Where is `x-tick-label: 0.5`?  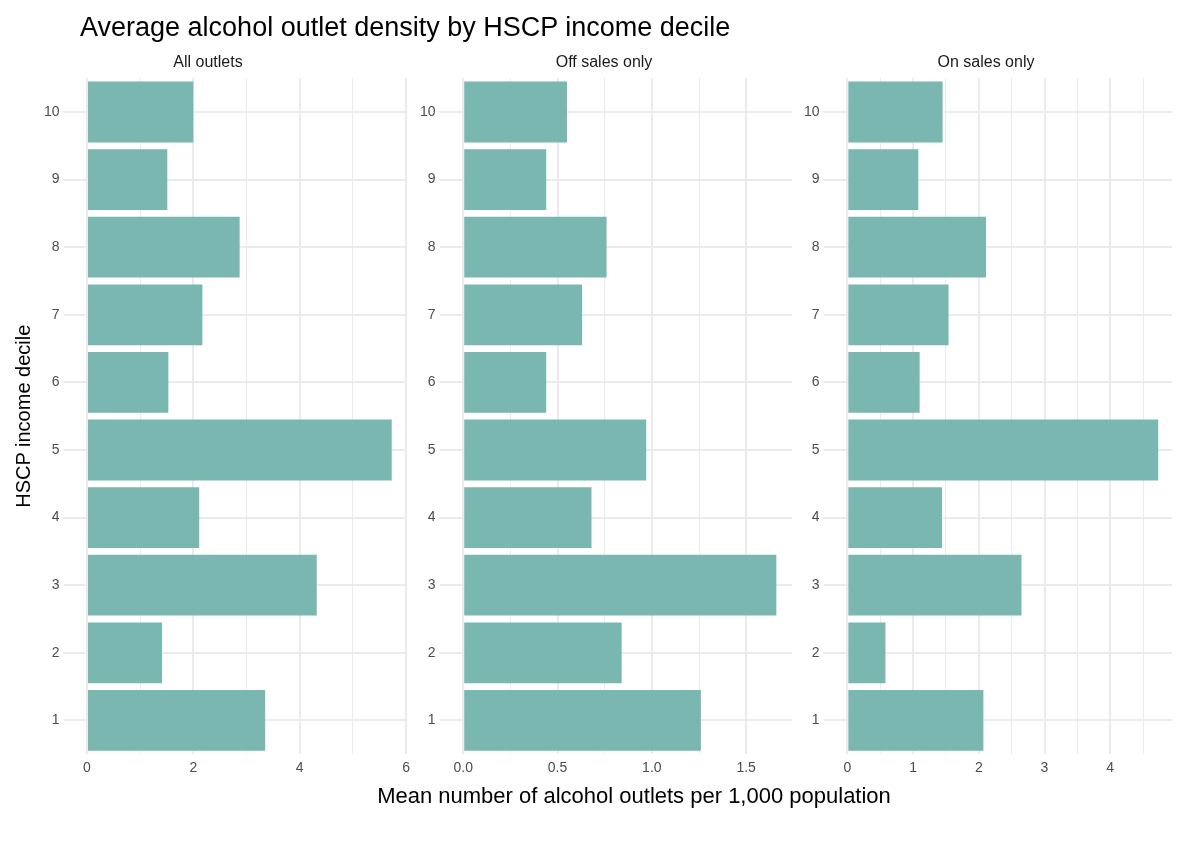 x-tick-label: 0.5 is located at coordinates (557, 767).